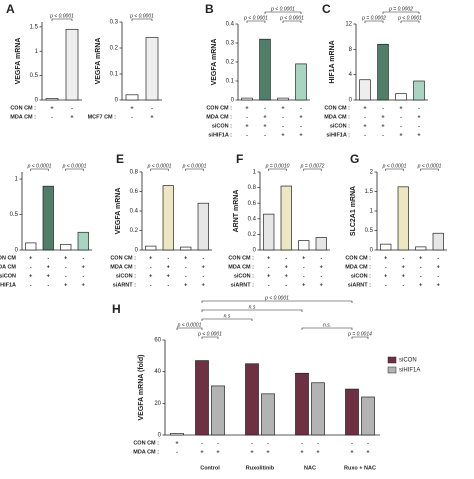 The width and height of the screenshot is (474, 479). I want to click on y-tick-label: 0.5, so click(34, 76).